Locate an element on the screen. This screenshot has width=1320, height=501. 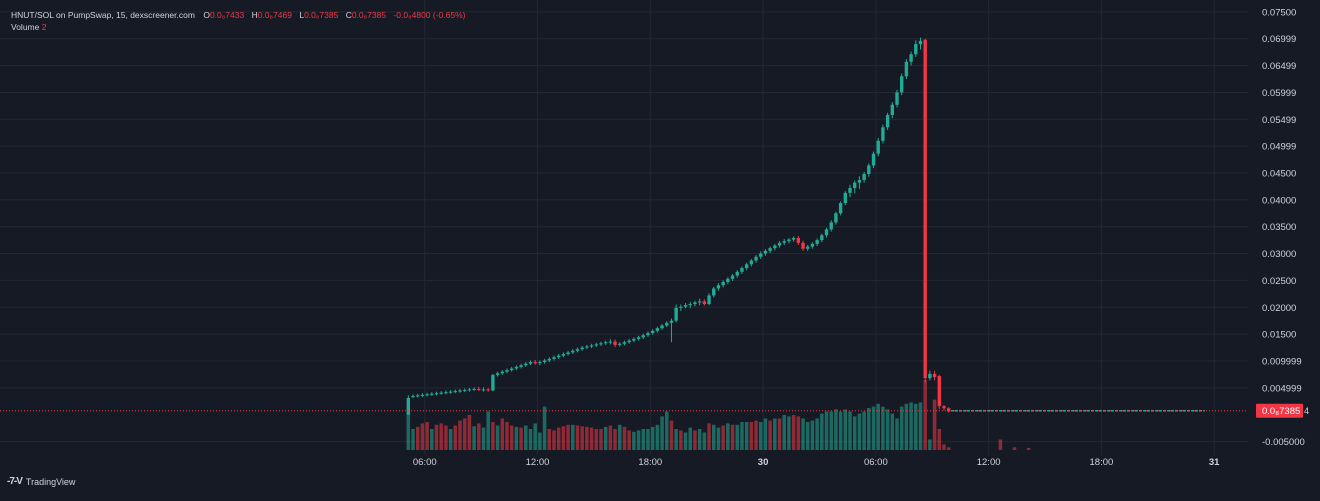
x-tick-label: 06:00 is located at coordinates (876, 462).